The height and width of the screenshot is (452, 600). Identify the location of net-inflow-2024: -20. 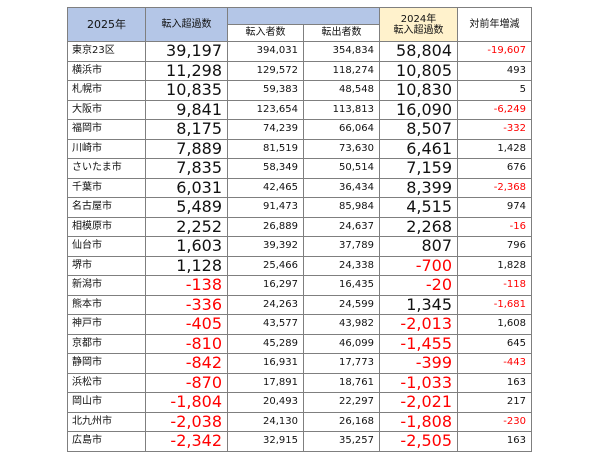
(418, 285).